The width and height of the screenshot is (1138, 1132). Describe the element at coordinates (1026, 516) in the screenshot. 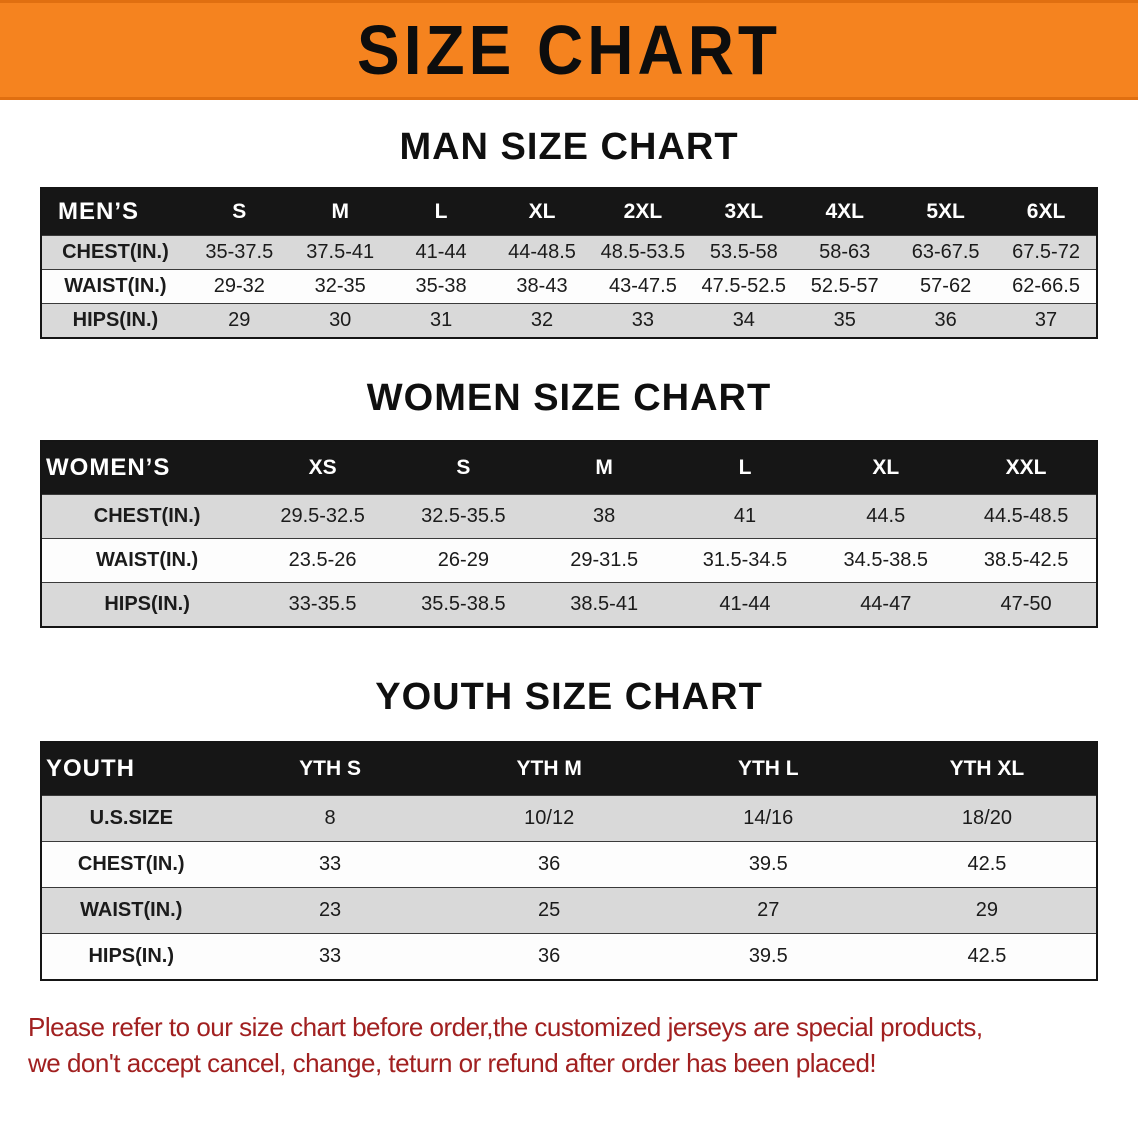

I see `size-value: 44.5-48.5` at that location.